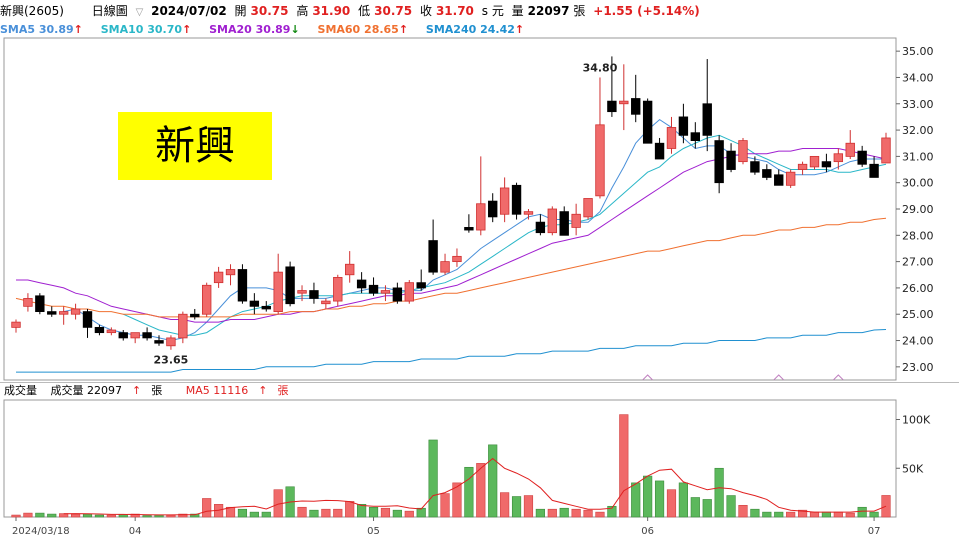  Describe the element at coordinates (20, 390) in the screenshot. I see `volume-title: 成交量` at that location.